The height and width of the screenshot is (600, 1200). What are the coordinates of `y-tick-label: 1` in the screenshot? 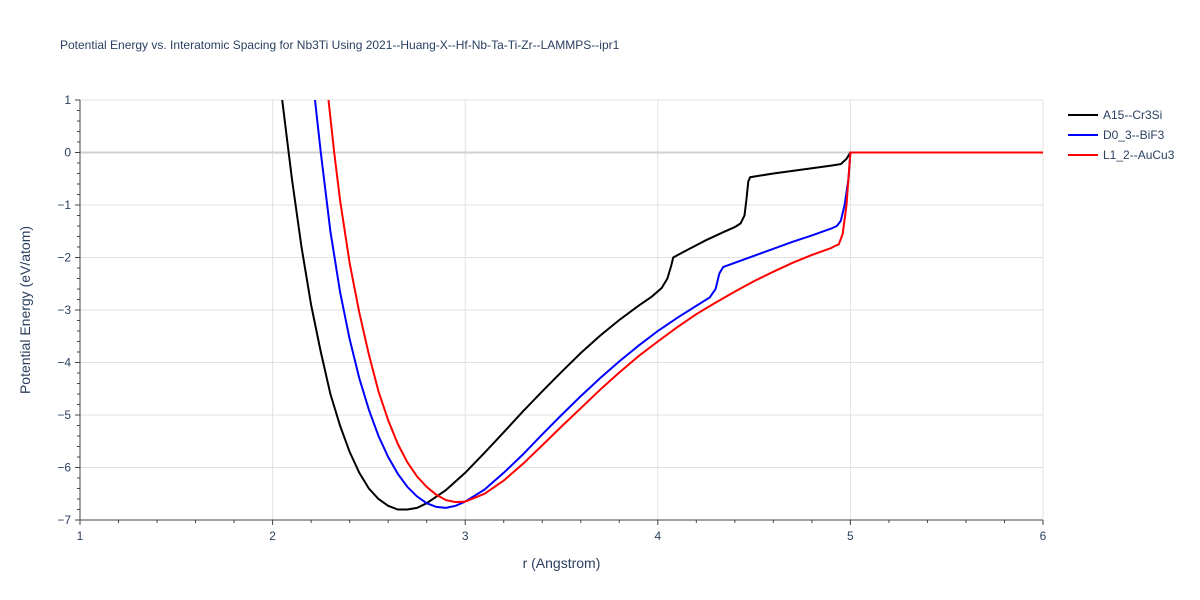 It's located at (67, 100).